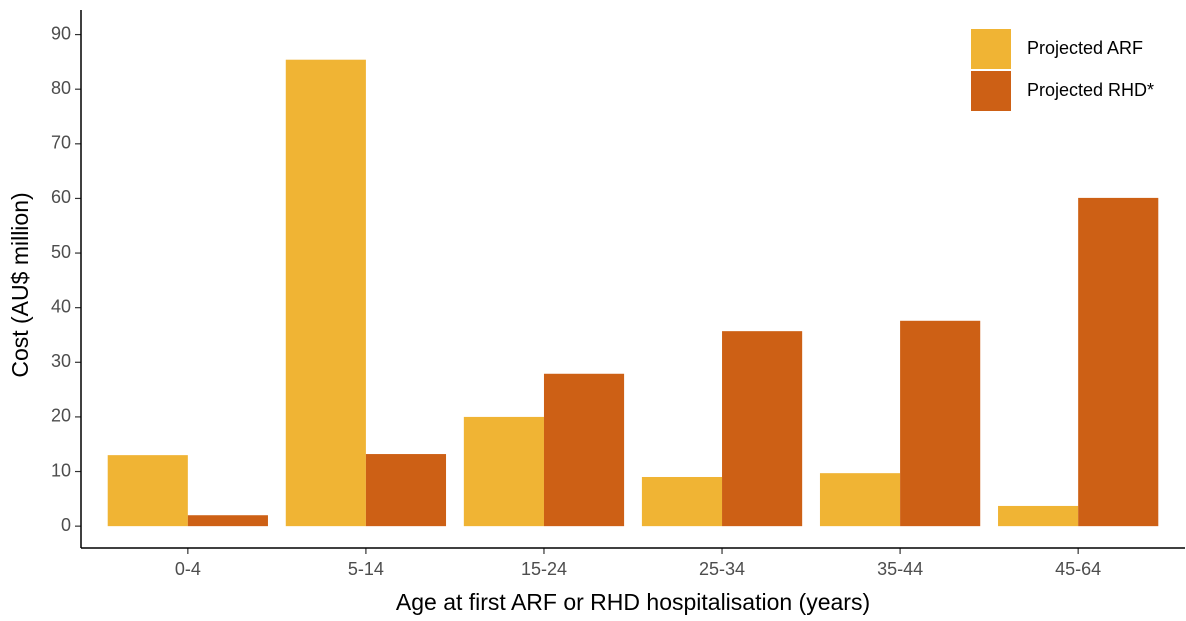 The height and width of the screenshot is (621, 1186). I want to click on y-tick-label: 0, so click(66, 525).